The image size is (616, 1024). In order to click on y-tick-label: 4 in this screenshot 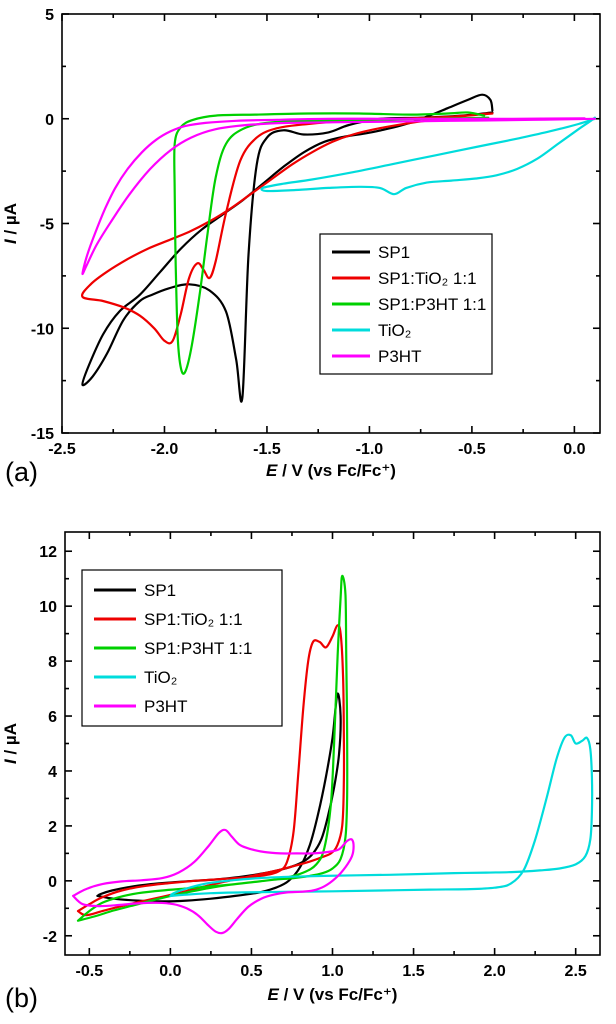, I will do `click(52, 772)`.